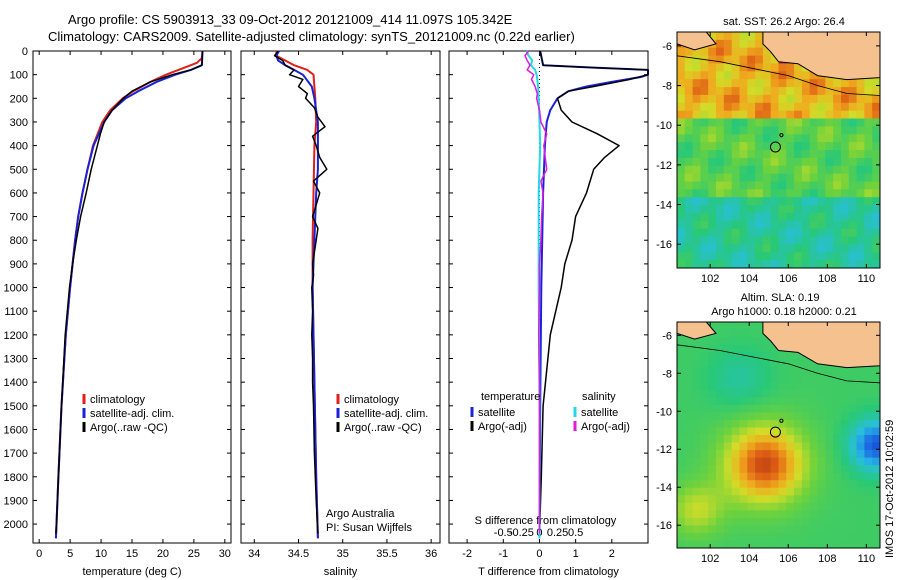 The image size is (900, 580). What do you see at coordinates (467, 554) in the screenshot?
I see `difference-axis-tick-label: -2` at bounding box center [467, 554].